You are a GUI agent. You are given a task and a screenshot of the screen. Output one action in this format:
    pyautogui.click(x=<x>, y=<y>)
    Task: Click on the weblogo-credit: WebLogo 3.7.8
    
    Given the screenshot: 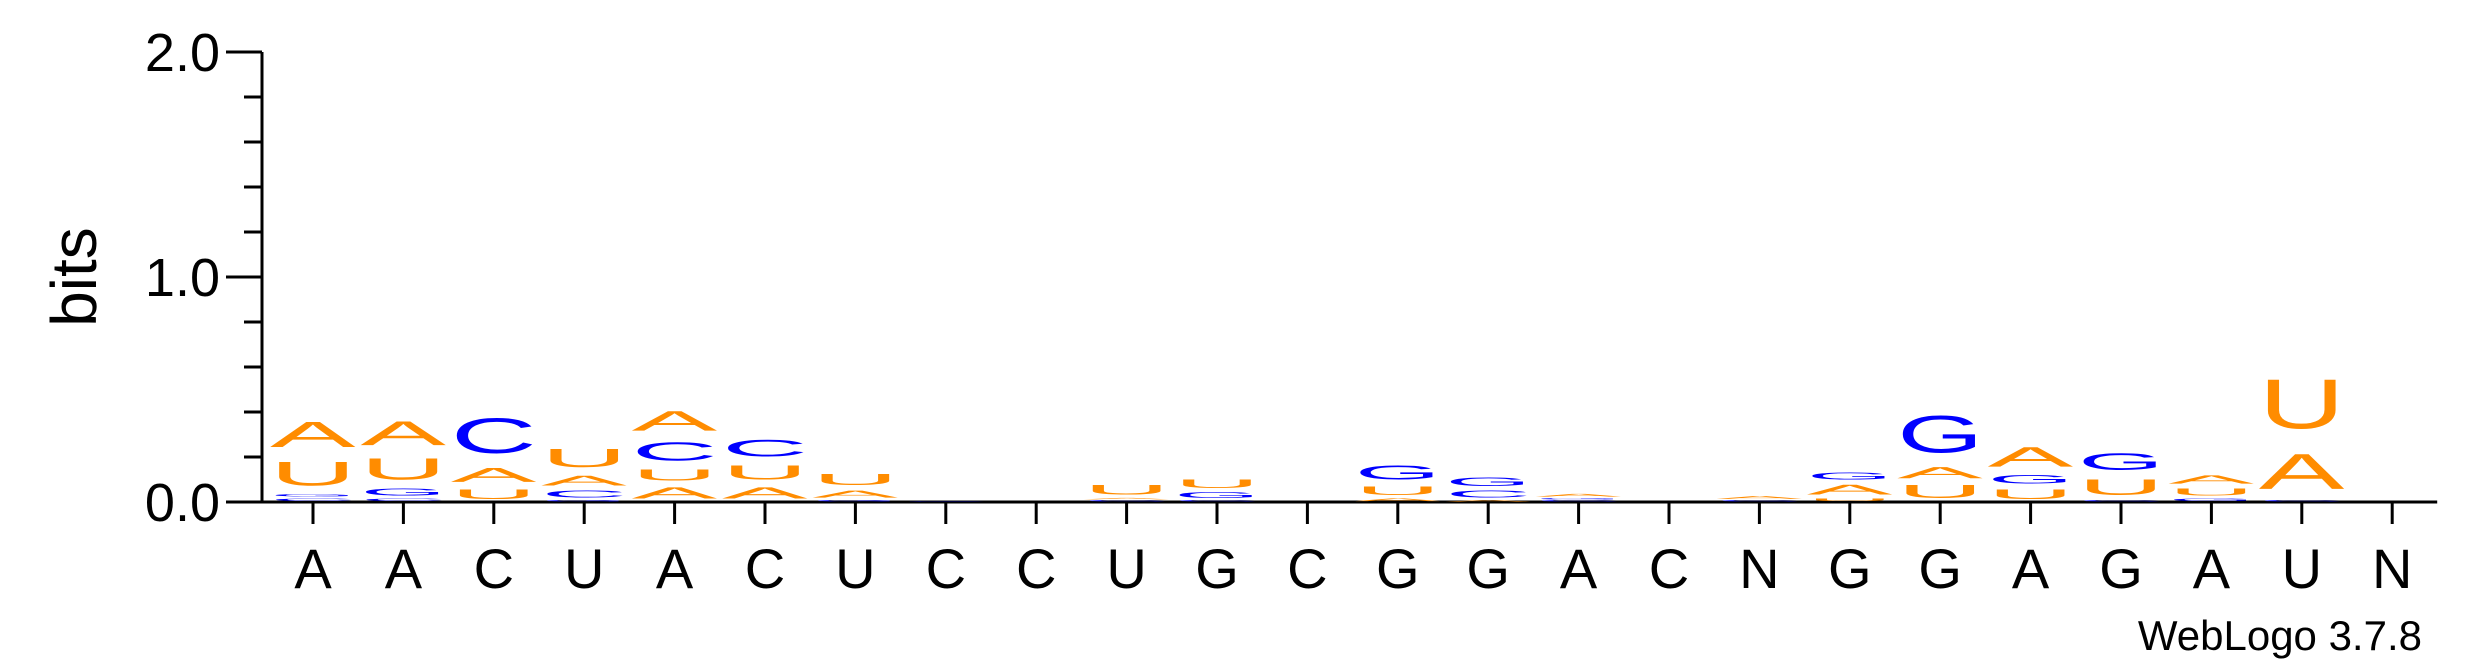 What is the action you would take?
    pyautogui.click(x=2280, y=635)
    